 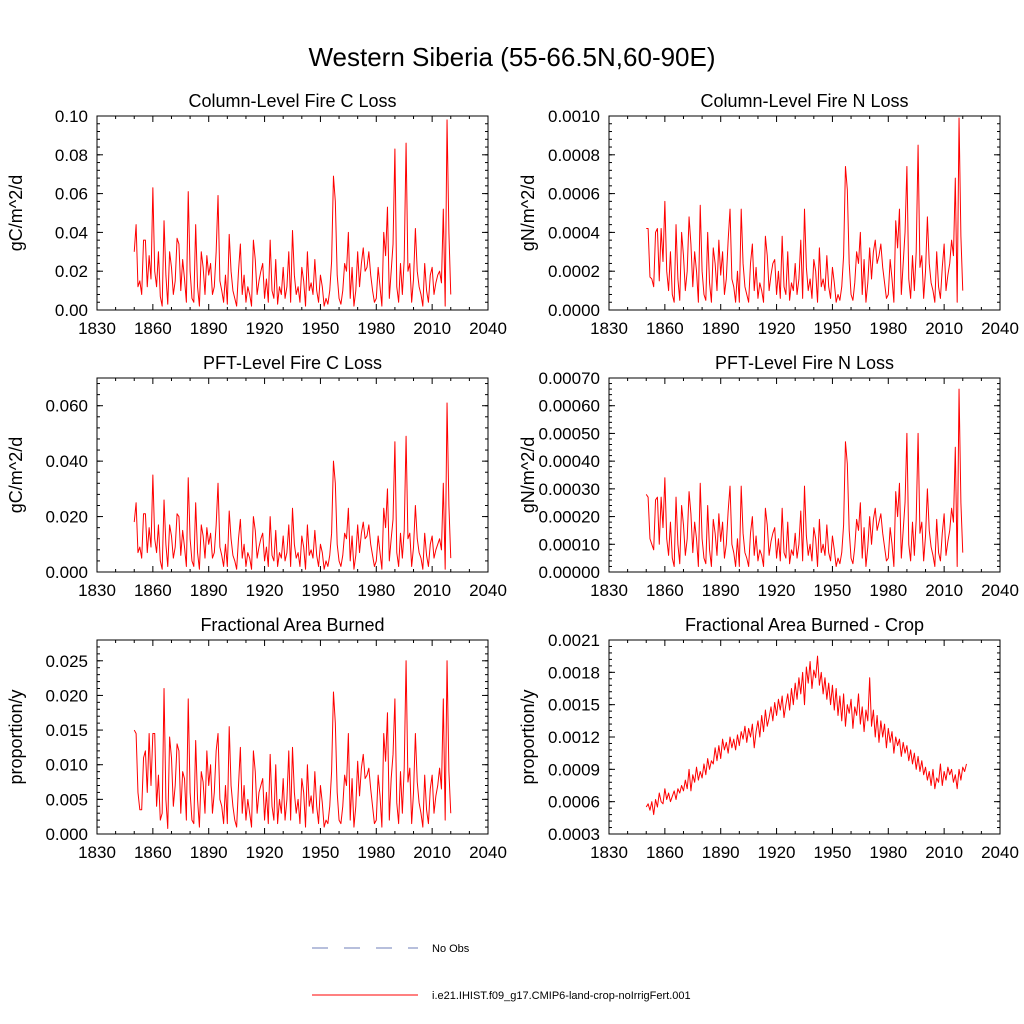 I want to click on y-tick-label: 0.040, so click(x=66, y=461).